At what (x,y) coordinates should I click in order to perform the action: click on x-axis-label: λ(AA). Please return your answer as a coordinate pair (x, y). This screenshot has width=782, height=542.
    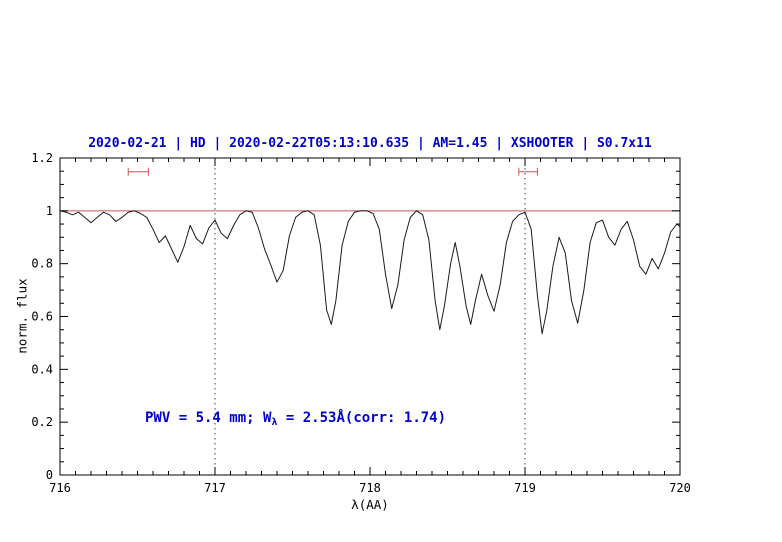
    Looking at the image, I should click on (370, 504).